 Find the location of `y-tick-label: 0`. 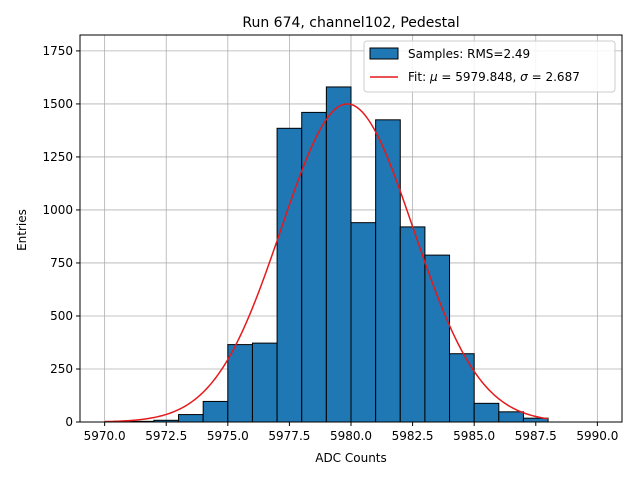

y-tick-label: 0 is located at coordinates (69, 422).